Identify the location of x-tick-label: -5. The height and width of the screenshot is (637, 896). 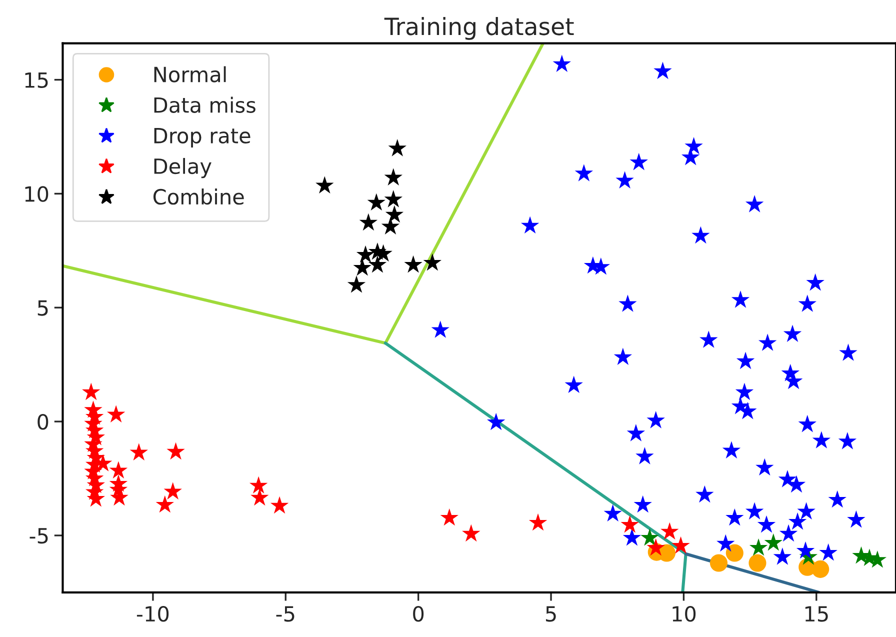
(285, 614).